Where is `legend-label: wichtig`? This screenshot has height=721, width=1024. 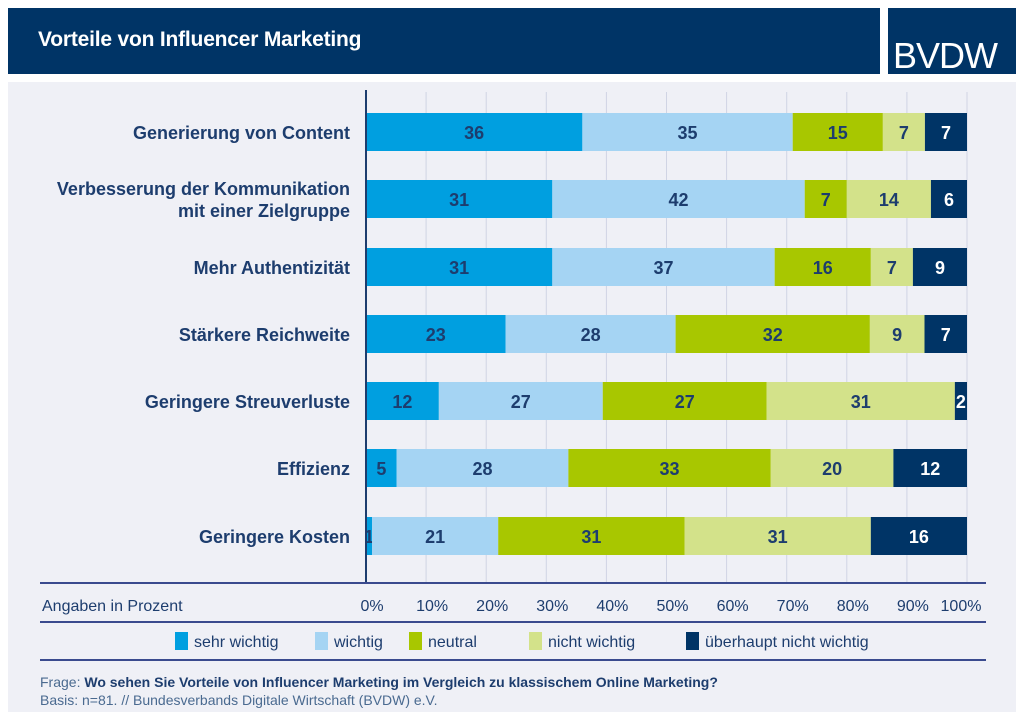
legend-label: wichtig is located at coordinates (358, 642).